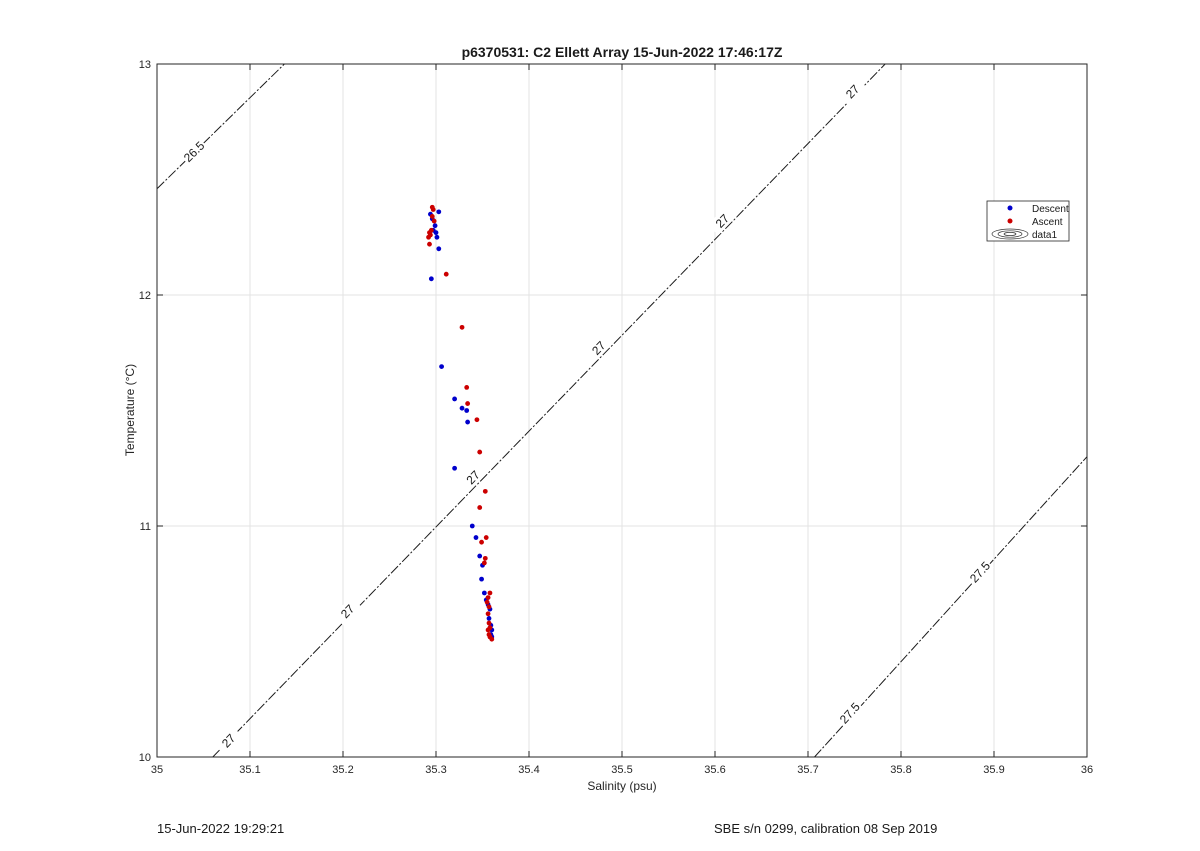 This screenshot has width=1200, height=851. Describe the element at coordinates (130, 410) in the screenshot. I see `y-axis-label: Temperature (°C)` at that location.